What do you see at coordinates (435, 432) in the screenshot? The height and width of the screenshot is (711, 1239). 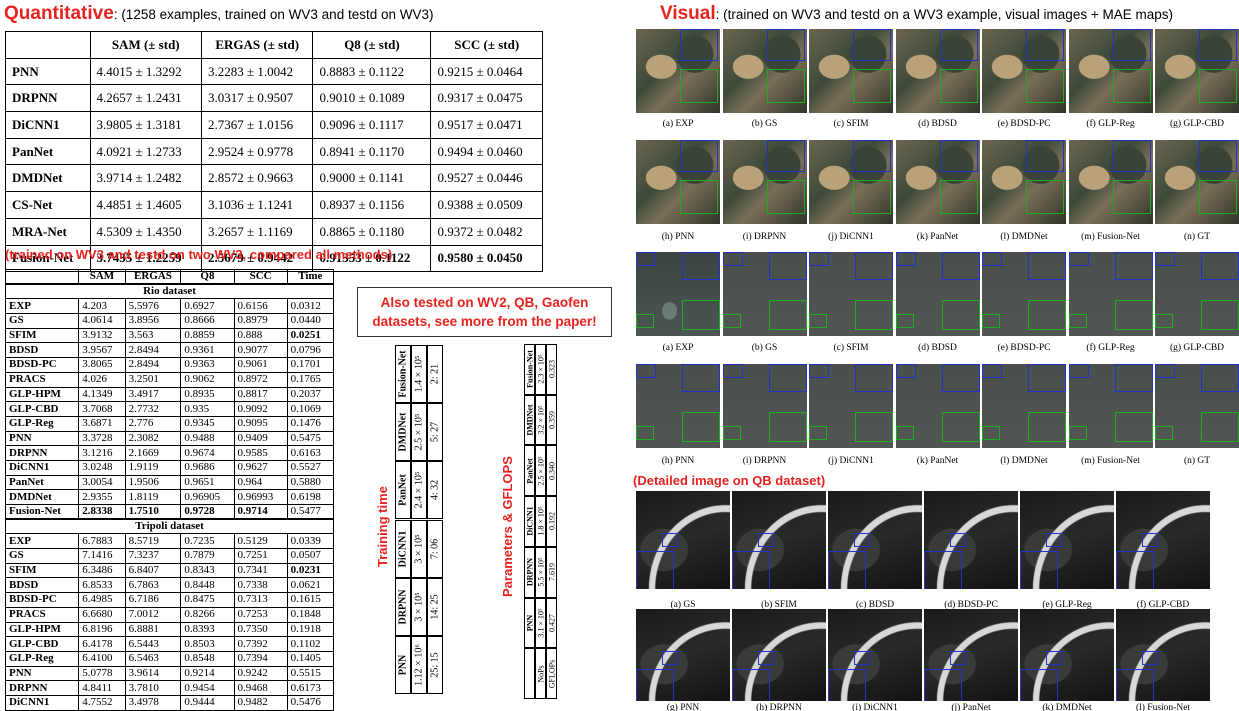 I see `time-value: 5: 27` at bounding box center [435, 432].